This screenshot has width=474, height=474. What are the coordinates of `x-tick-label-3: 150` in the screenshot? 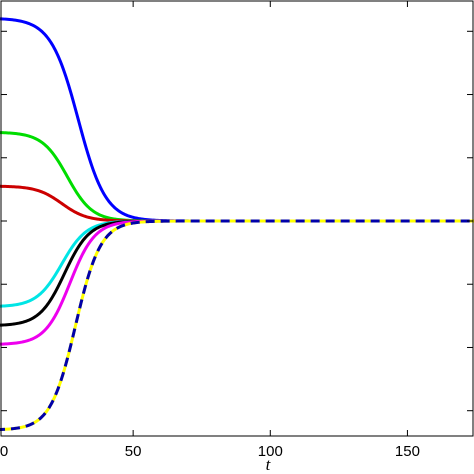 It's located at (407, 451).